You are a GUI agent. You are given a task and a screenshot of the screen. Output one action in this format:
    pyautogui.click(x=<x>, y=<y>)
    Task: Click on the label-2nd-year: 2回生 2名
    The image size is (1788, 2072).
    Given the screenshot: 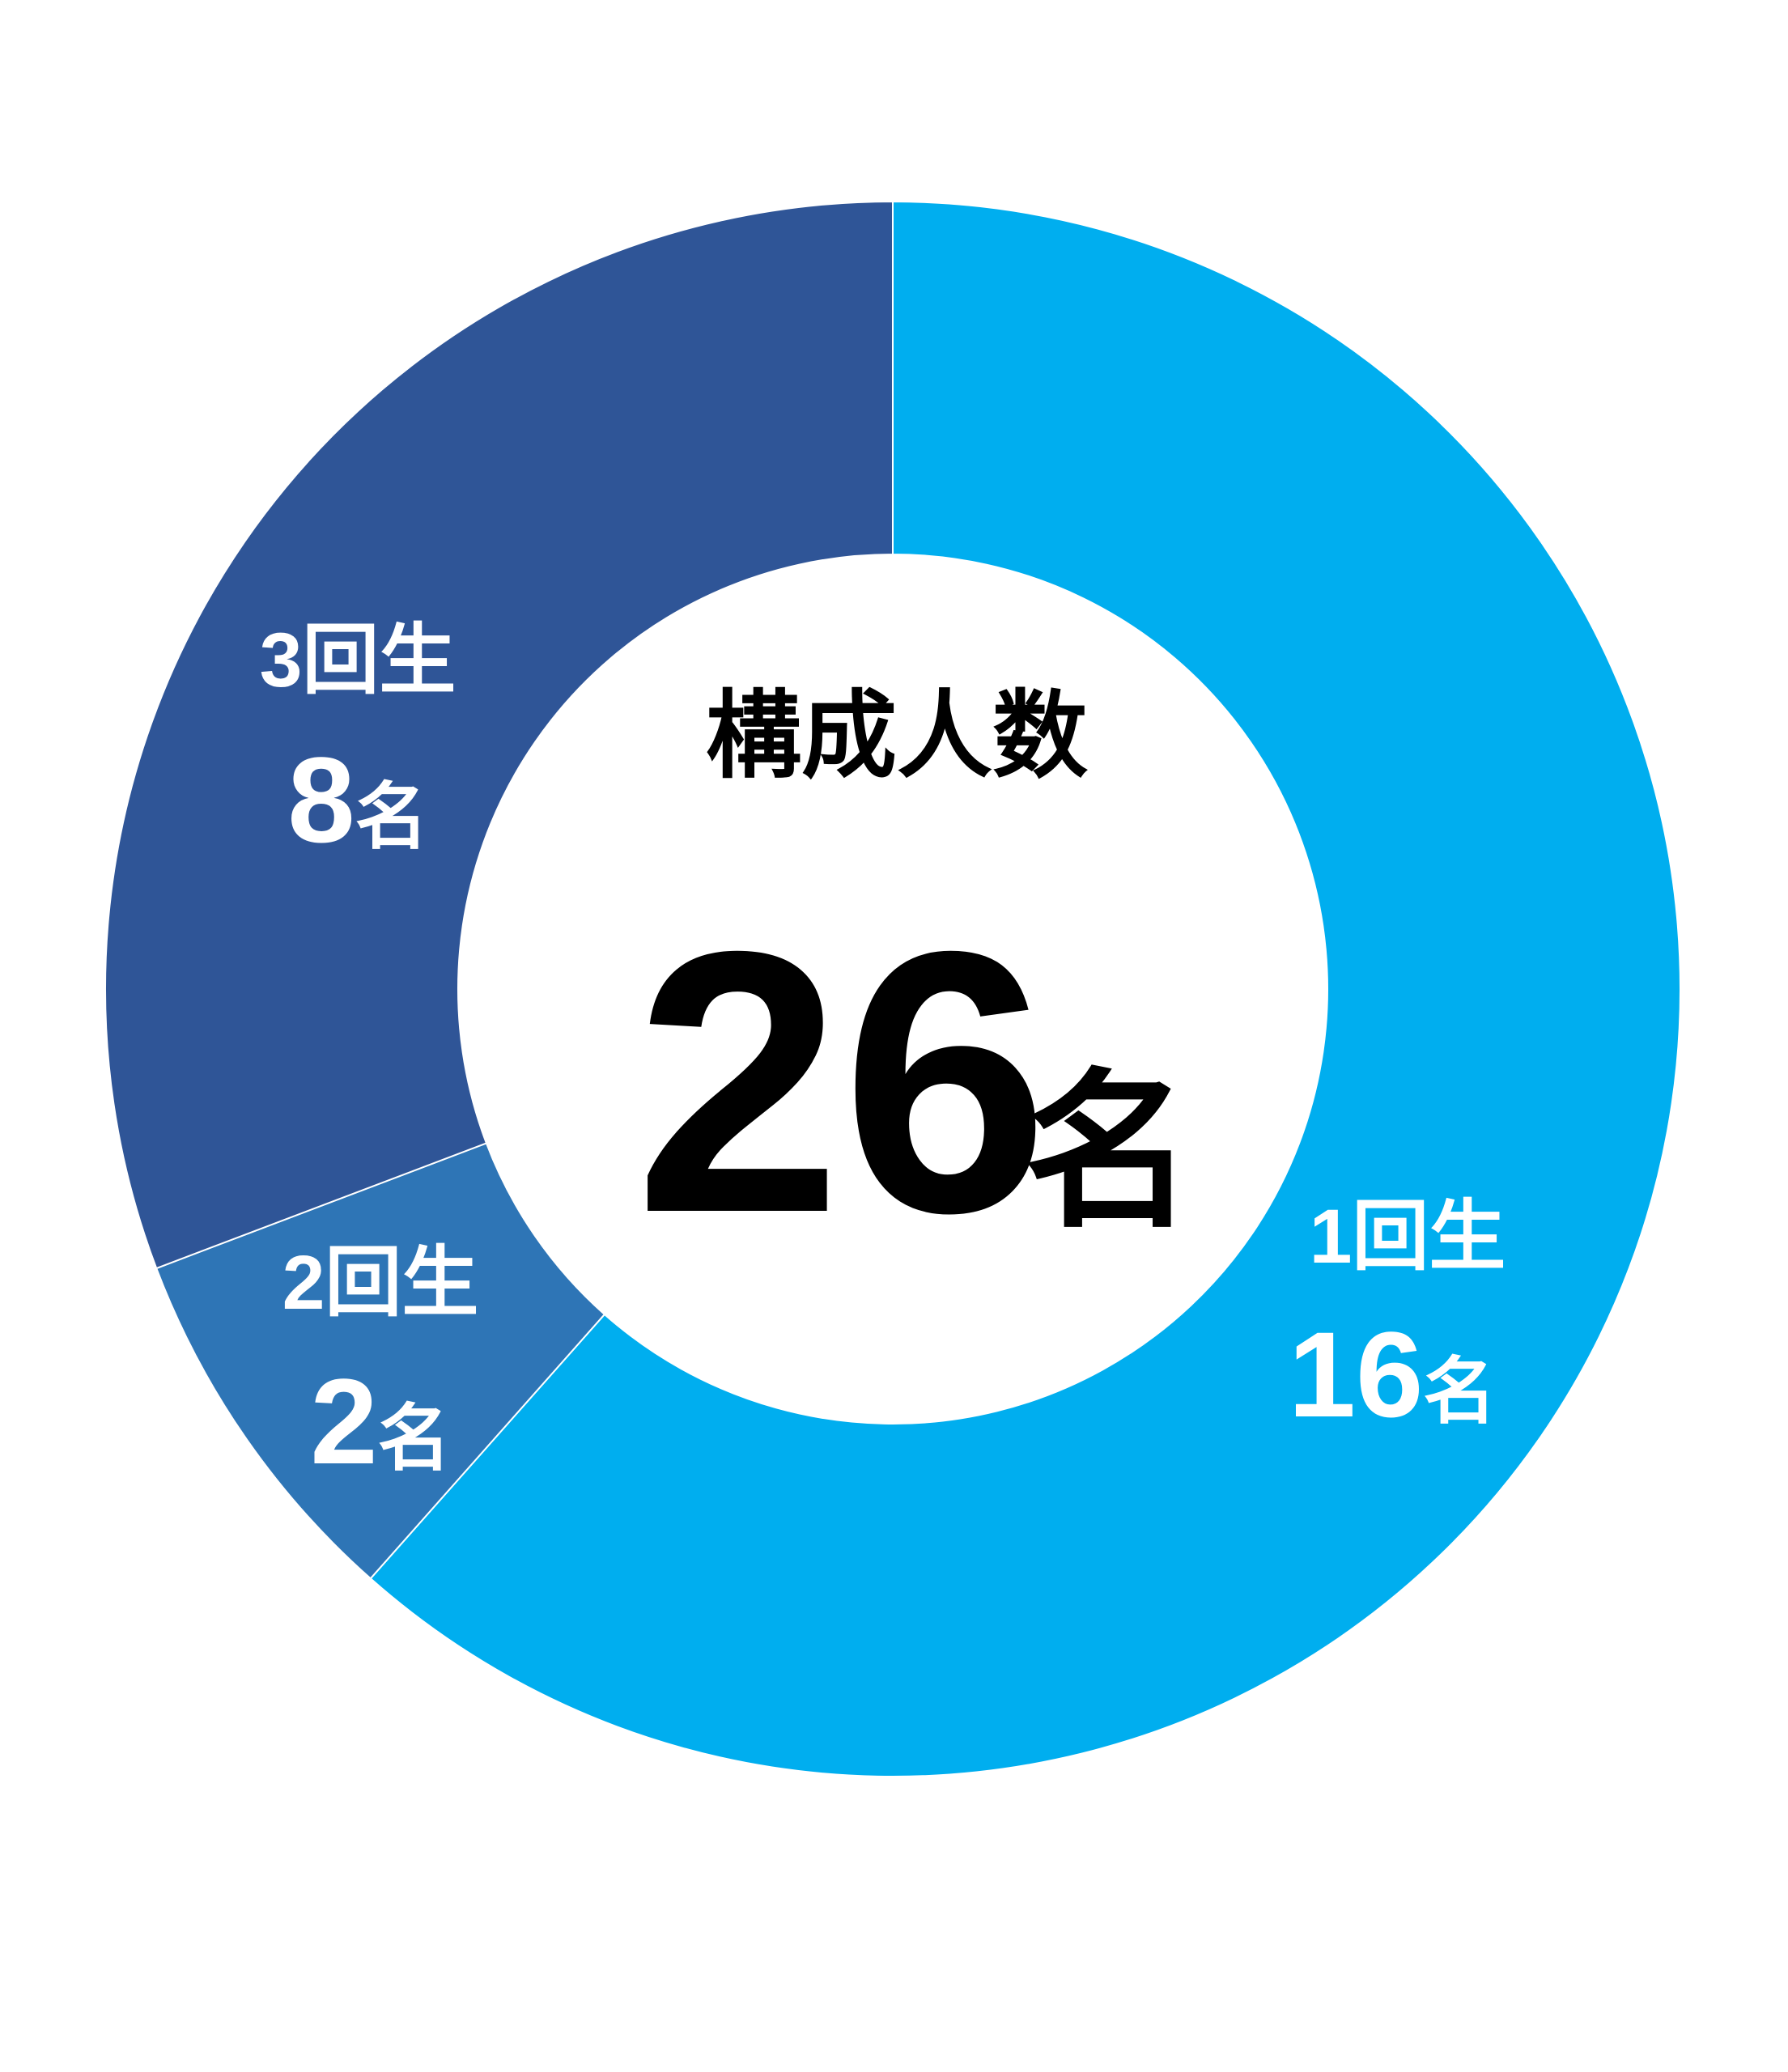 What is the action you would take?
    pyautogui.click(x=380, y=1364)
    